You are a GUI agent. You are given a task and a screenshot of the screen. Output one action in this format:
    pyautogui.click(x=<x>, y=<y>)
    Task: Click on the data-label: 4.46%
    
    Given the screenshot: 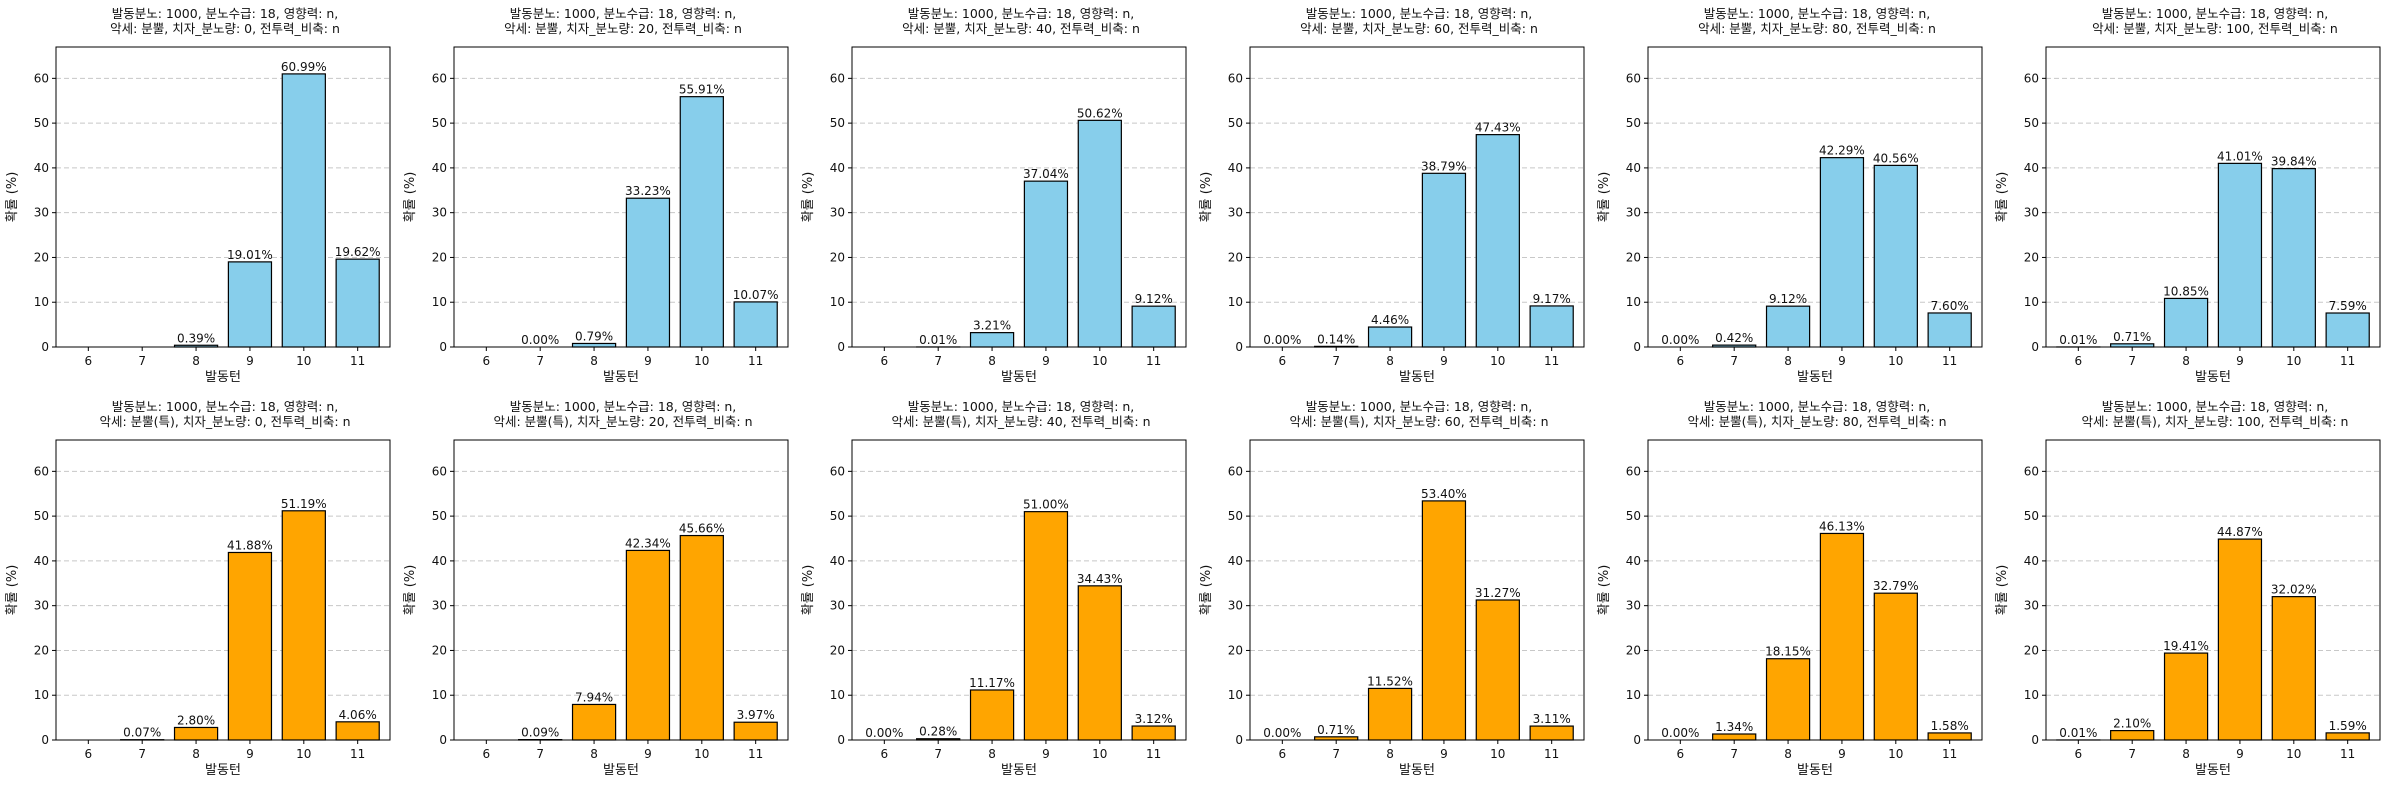 What is the action you would take?
    pyautogui.click(x=1390, y=320)
    